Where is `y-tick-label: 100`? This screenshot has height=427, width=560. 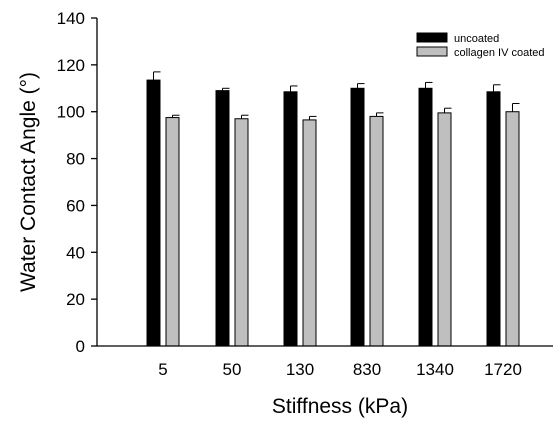
y-tick-label: 100 is located at coordinates (71, 112).